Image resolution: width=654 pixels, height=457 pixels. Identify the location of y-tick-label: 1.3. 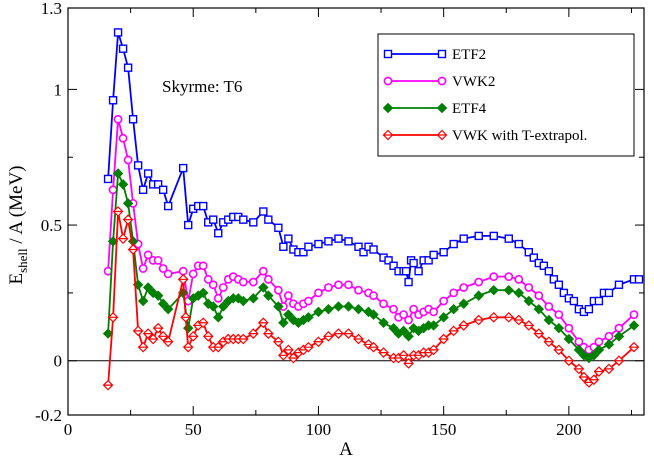
(51, 9).